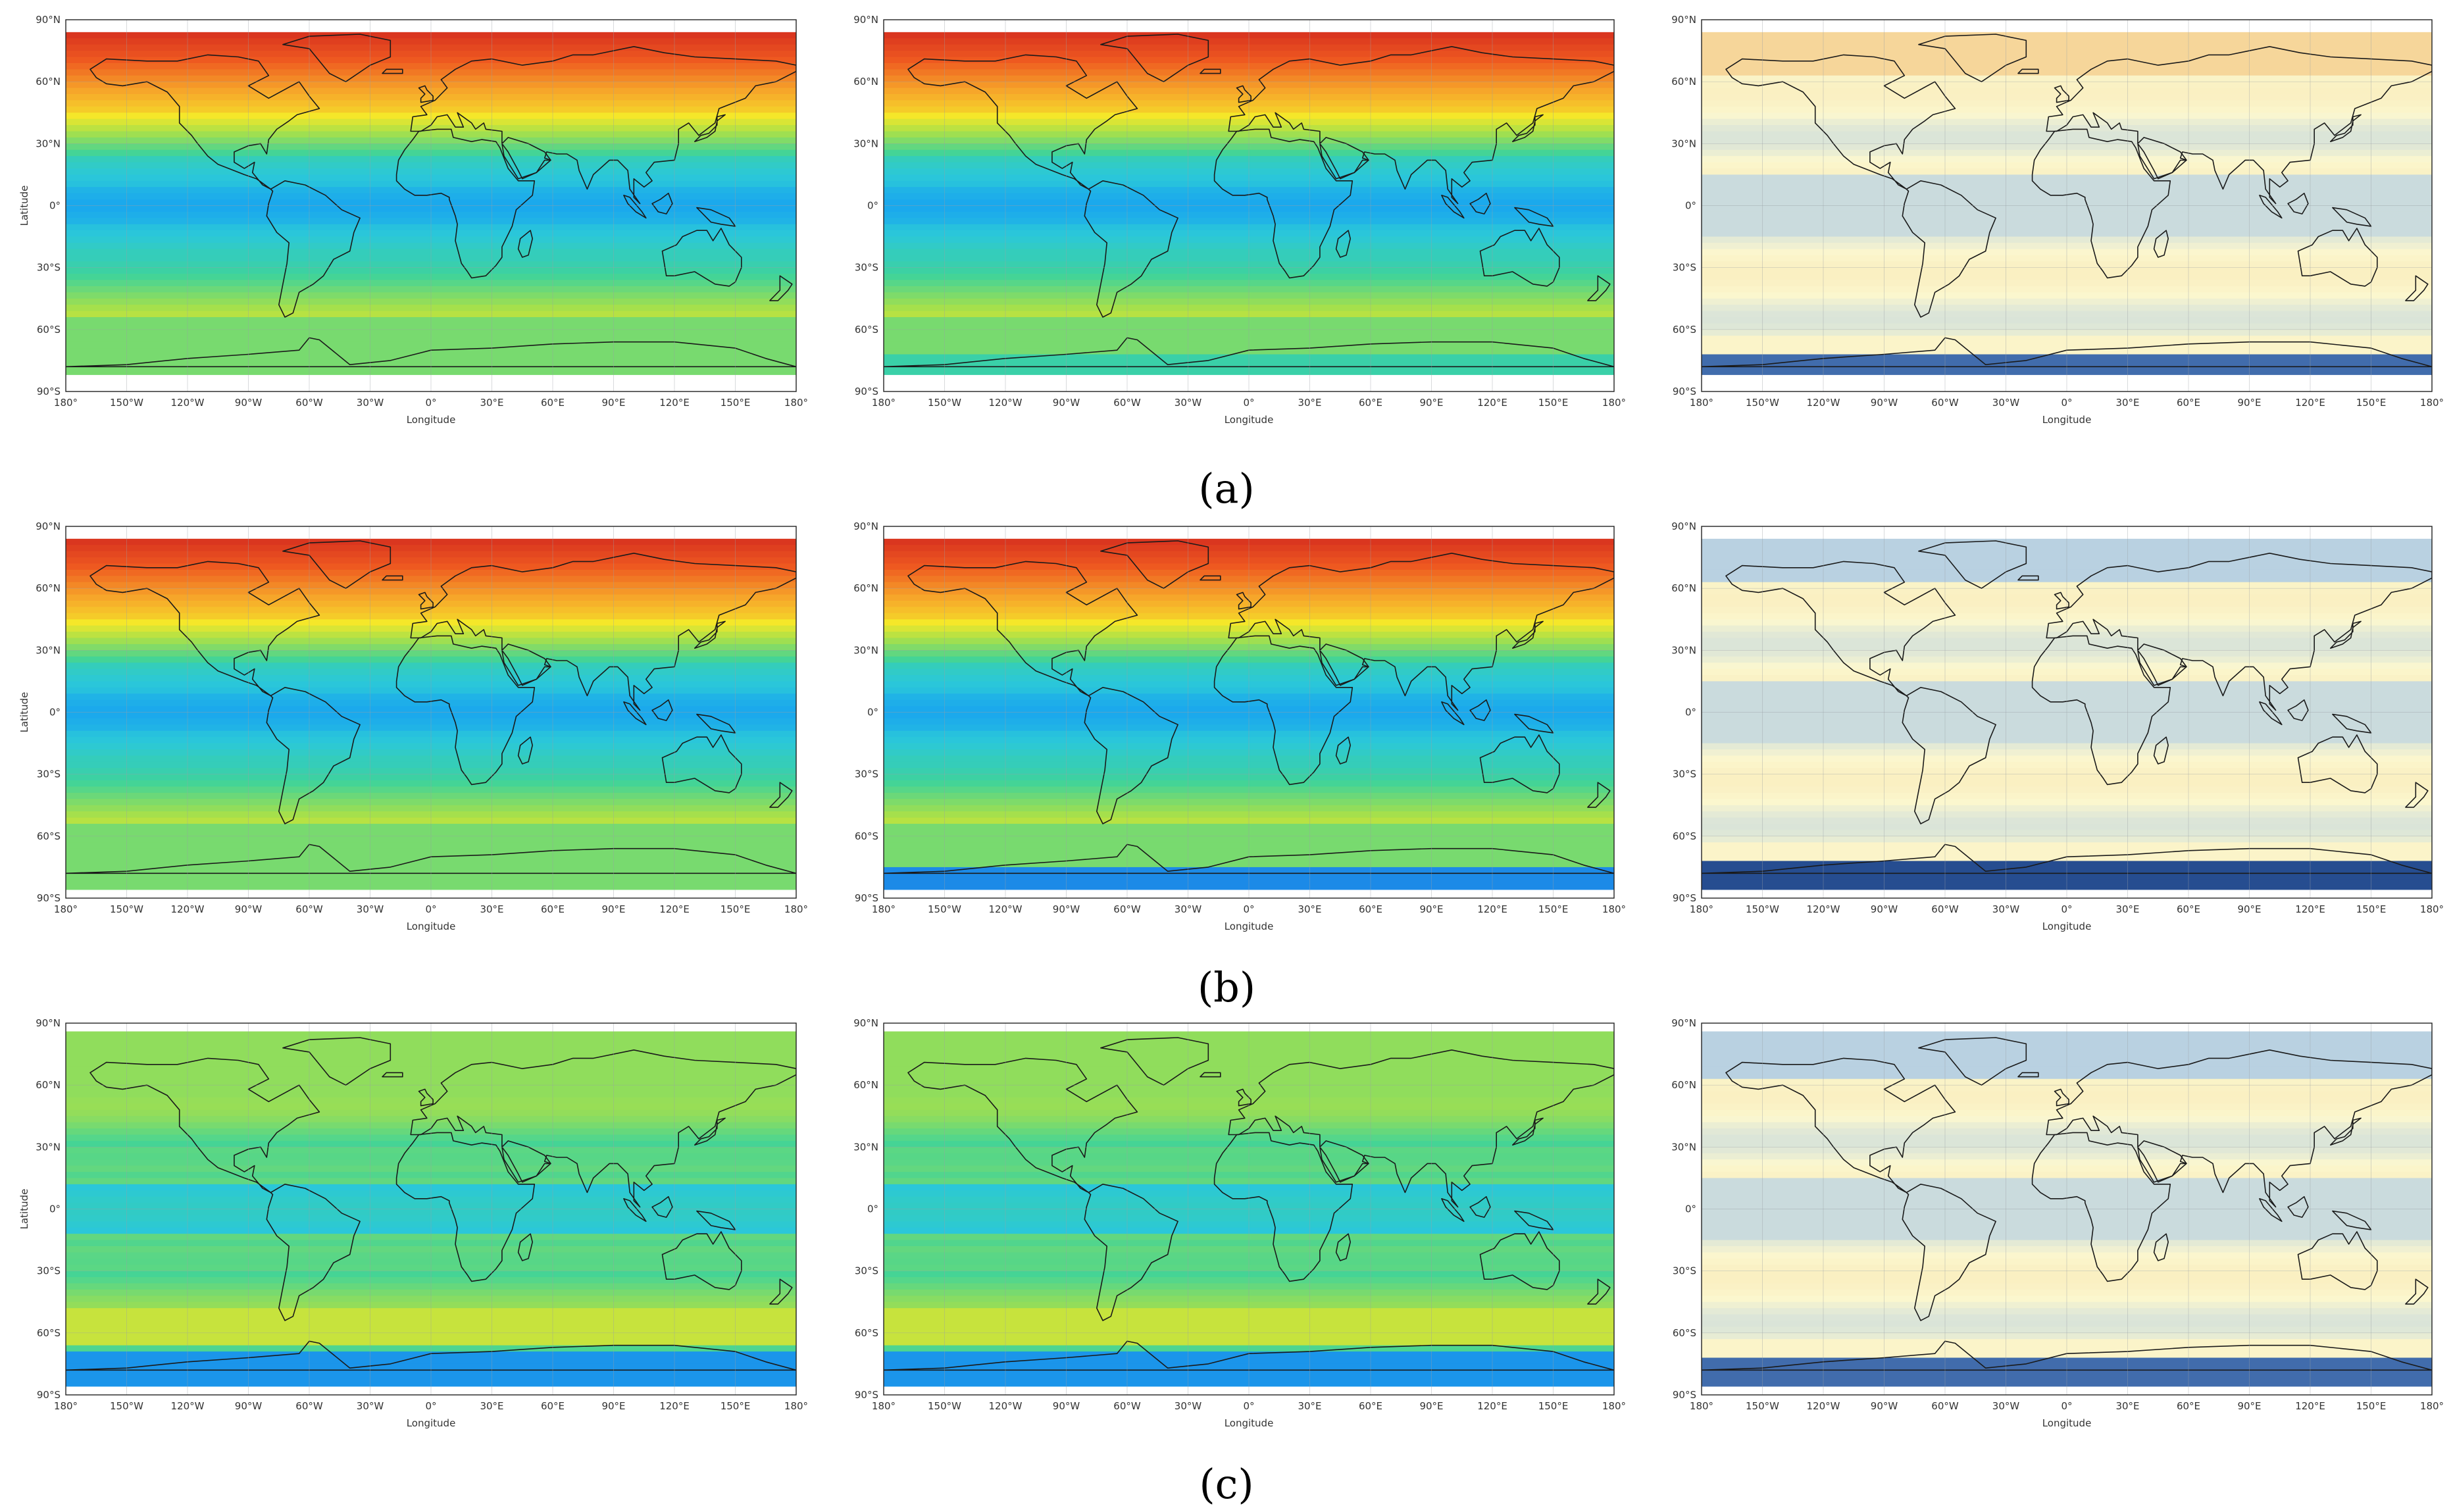 Image resolution: width=2453 pixels, height=1512 pixels. Describe the element at coordinates (2067, 1209) in the screenshot. I see `graticule` at that location.